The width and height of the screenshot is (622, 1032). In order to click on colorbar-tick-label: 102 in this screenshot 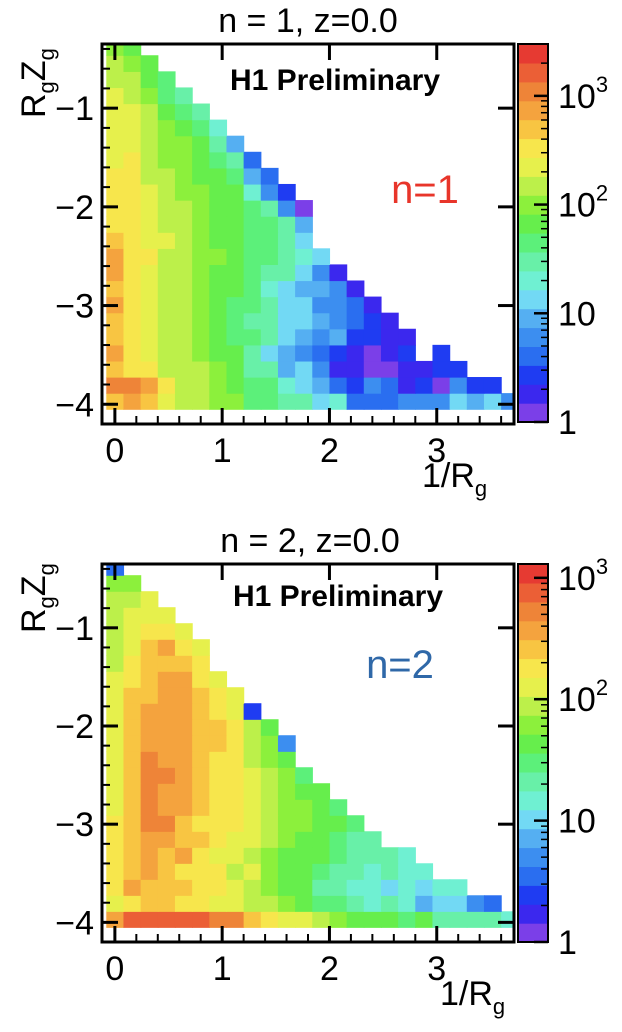, I will do `click(583, 697)`.